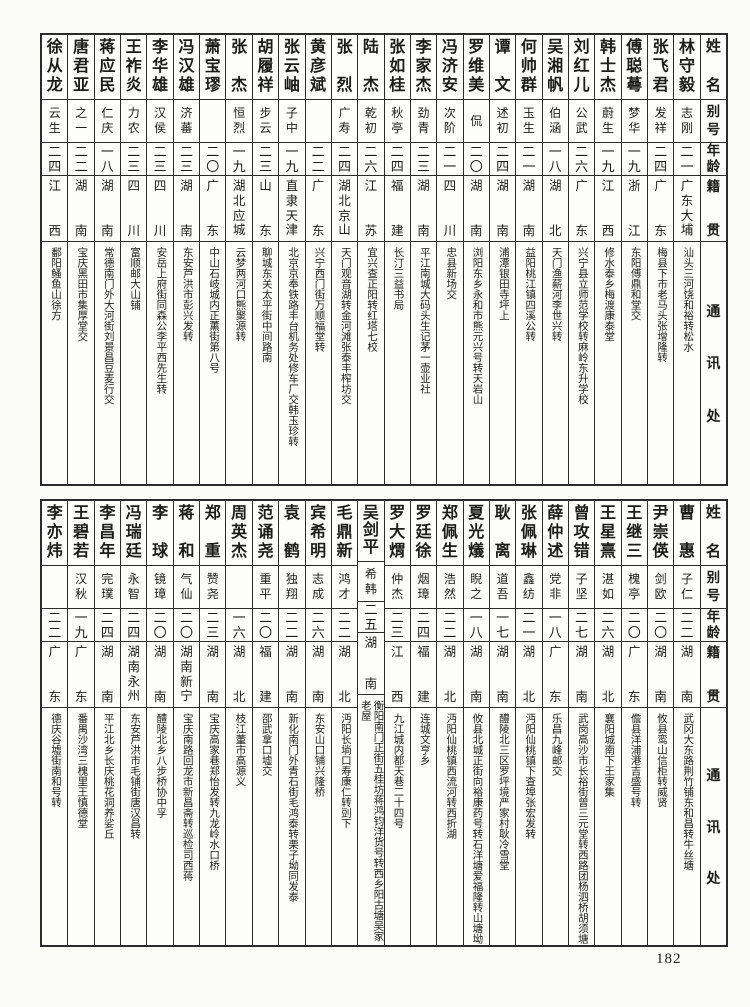  Describe the element at coordinates (529, 362) in the screenshot. I see `person-address: 益阳桃江镇四溪公转` at that location.